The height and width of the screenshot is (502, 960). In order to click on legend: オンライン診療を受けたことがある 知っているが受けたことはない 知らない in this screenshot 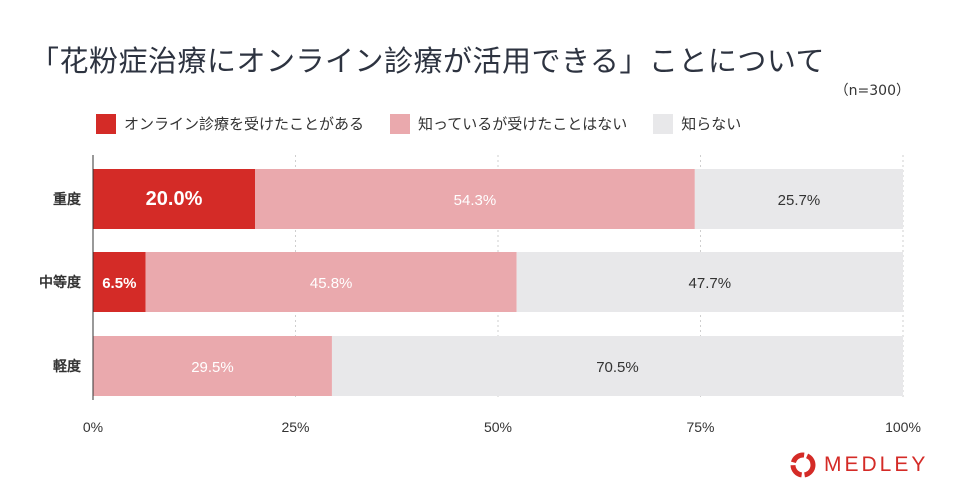, I will do `click(418, 123)`.